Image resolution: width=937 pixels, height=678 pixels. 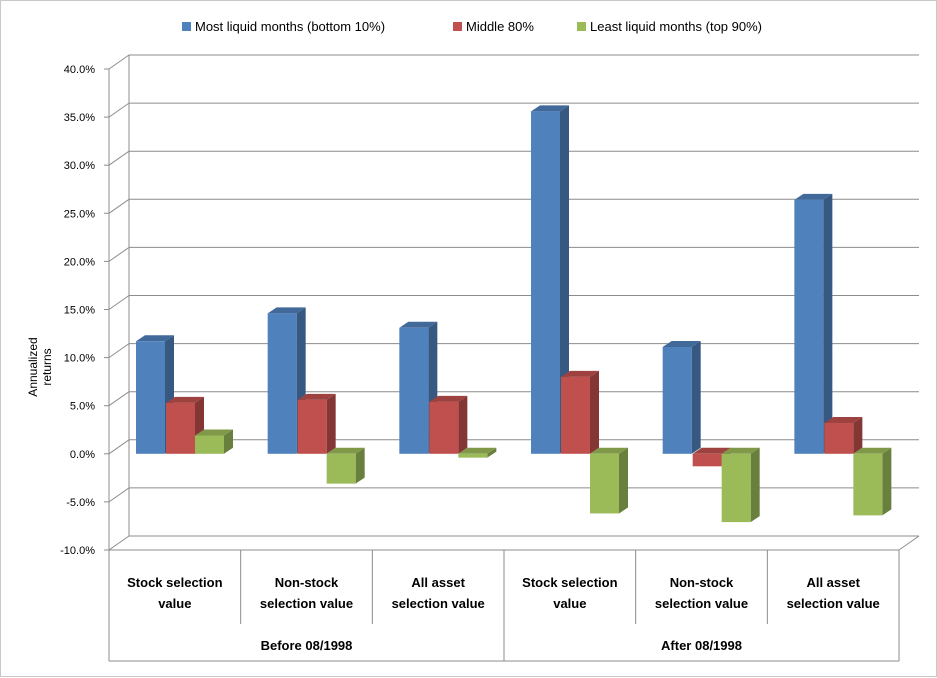 I want to click on y-tick-label: 15.0%, so click(x=79, y=311).